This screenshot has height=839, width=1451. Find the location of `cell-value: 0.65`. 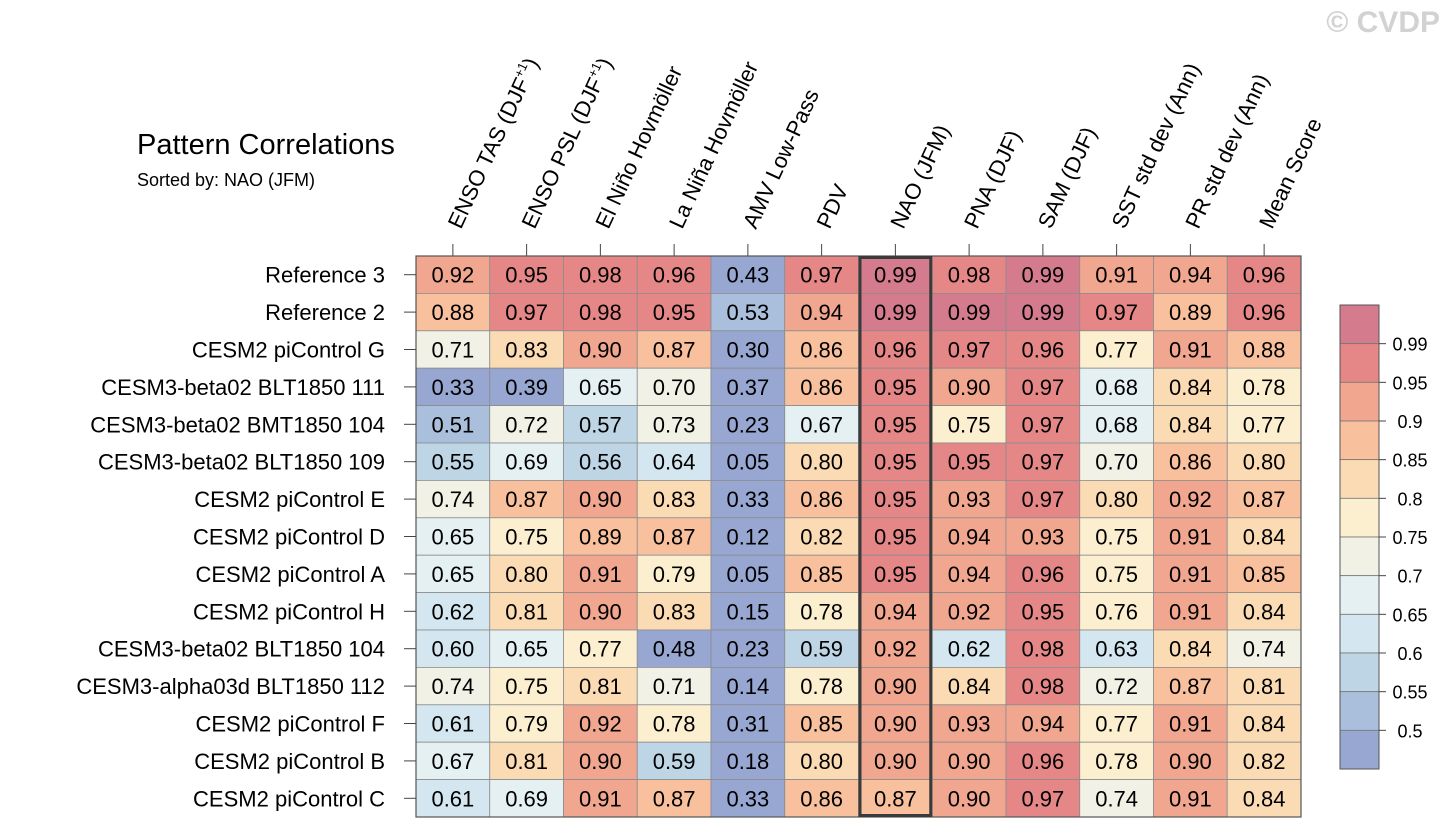

cell-value: 0.65 is located at coordinates (600, 387).